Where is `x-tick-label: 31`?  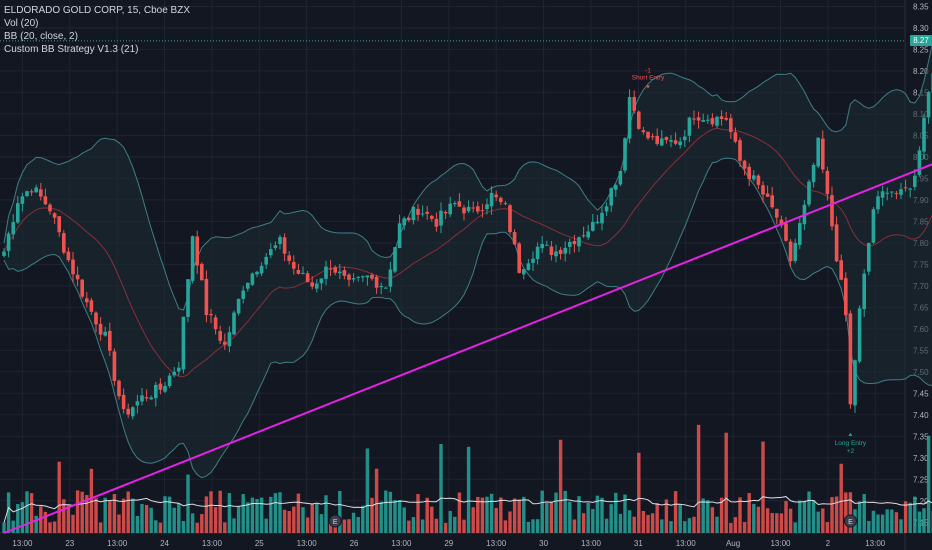
x-tick-label: 31 is located at coordinates (638, 543).